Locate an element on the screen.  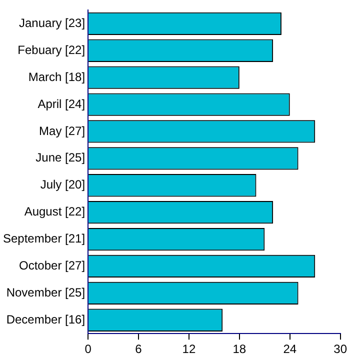
y-tick-label: Febuary [22] is located at coordinates (52, 49).